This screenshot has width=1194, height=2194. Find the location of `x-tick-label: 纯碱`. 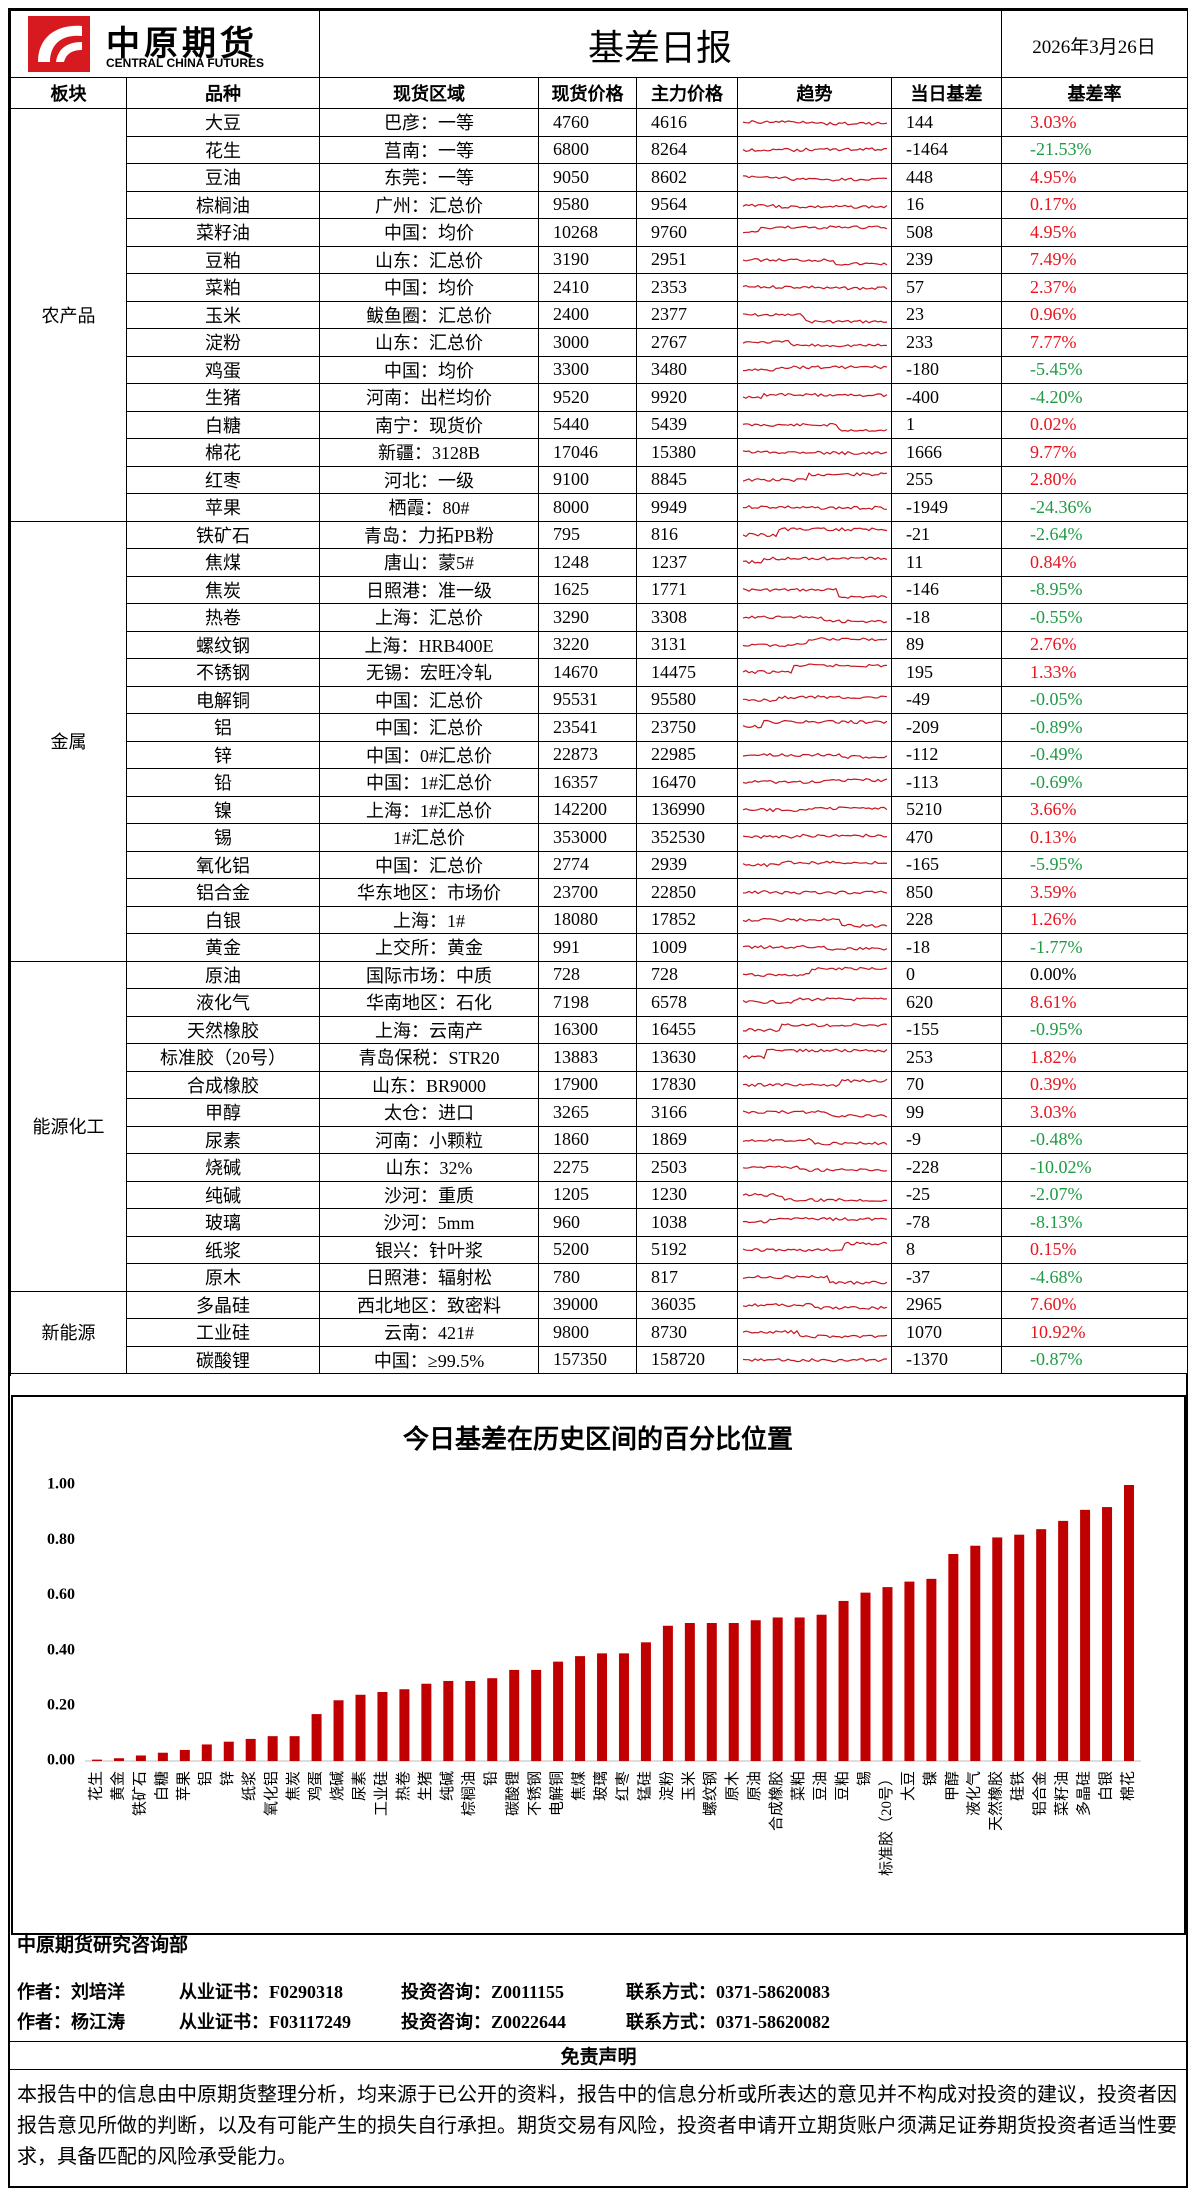

x-tick-label: 纯碱 is located at coordinates (447, 1786).